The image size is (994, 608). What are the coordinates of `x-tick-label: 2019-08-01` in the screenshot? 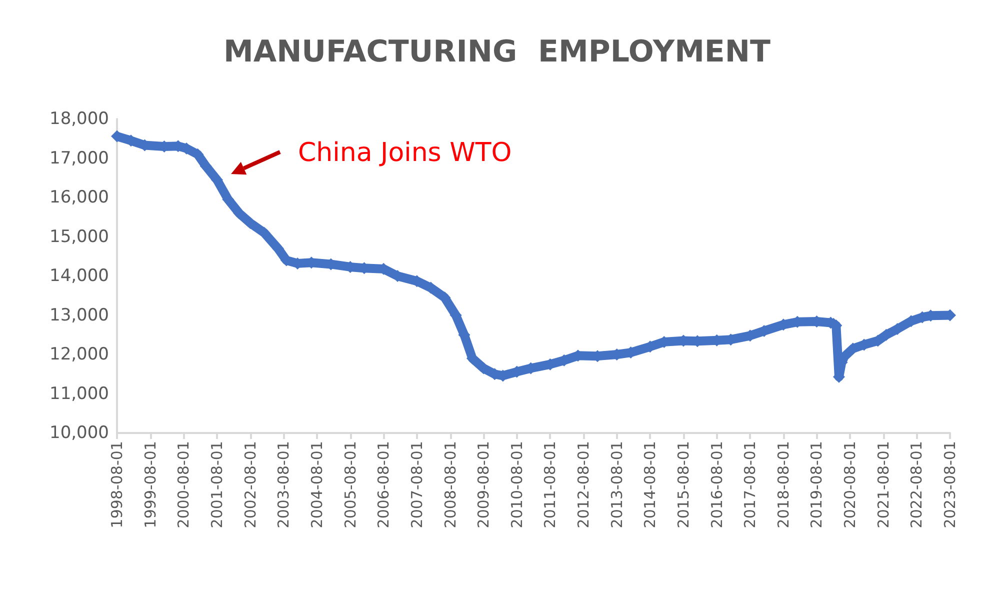 It's located at (817, 484).